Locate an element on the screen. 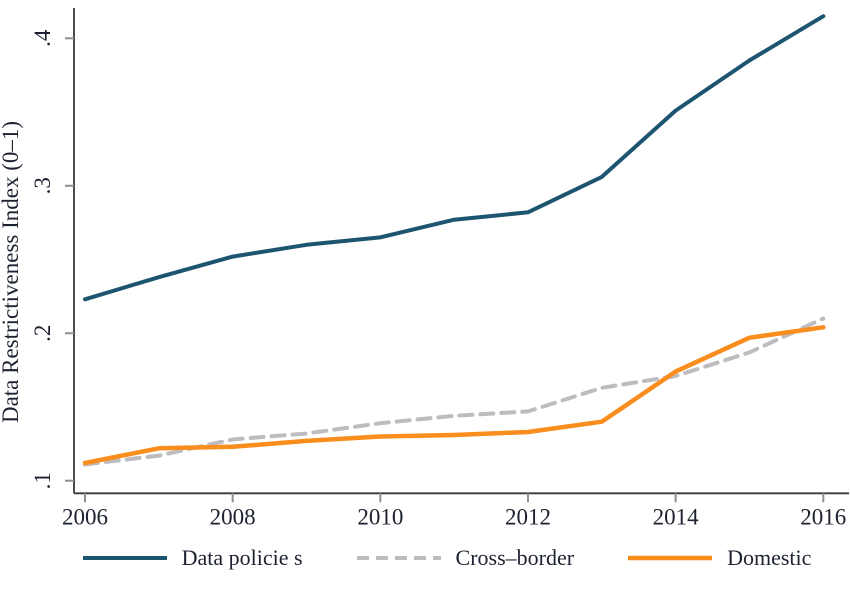 The height and width of the screenshot is (604, 850). x-tick-label: 2014 is located at coordinates (676, 516).